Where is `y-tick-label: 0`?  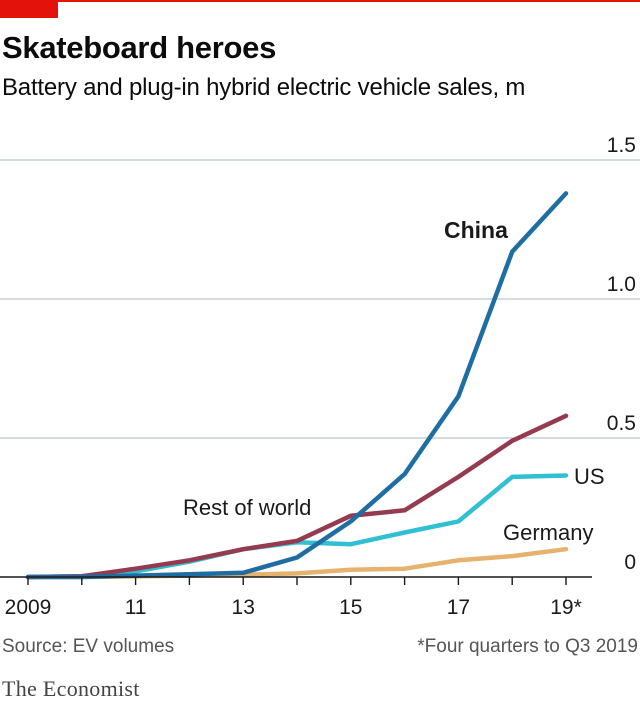
y-tick-label: 0 is located at coordinates (630, 562).